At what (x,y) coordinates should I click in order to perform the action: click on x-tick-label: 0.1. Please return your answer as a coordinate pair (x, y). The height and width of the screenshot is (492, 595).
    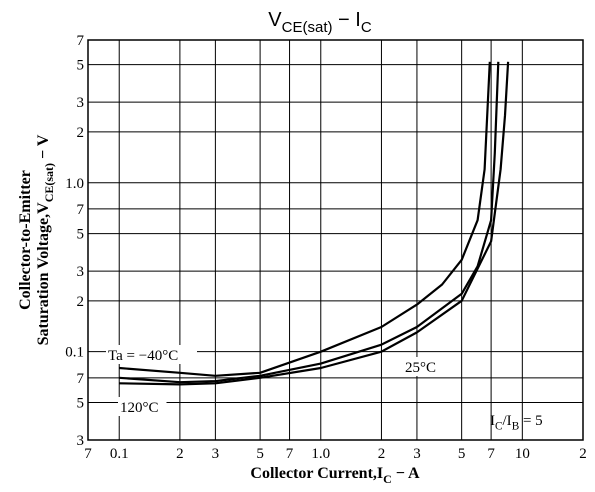
    Looking at the image, I should click on (119, 454).